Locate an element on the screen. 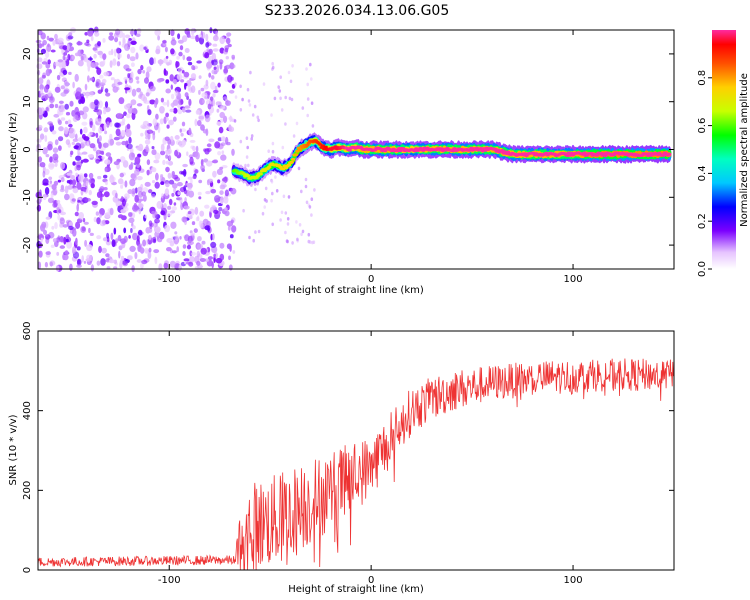 Image resolution: width=750 pixels, height=600 pixels. y-tick-label: -20 is located at coordinates (27, 245).